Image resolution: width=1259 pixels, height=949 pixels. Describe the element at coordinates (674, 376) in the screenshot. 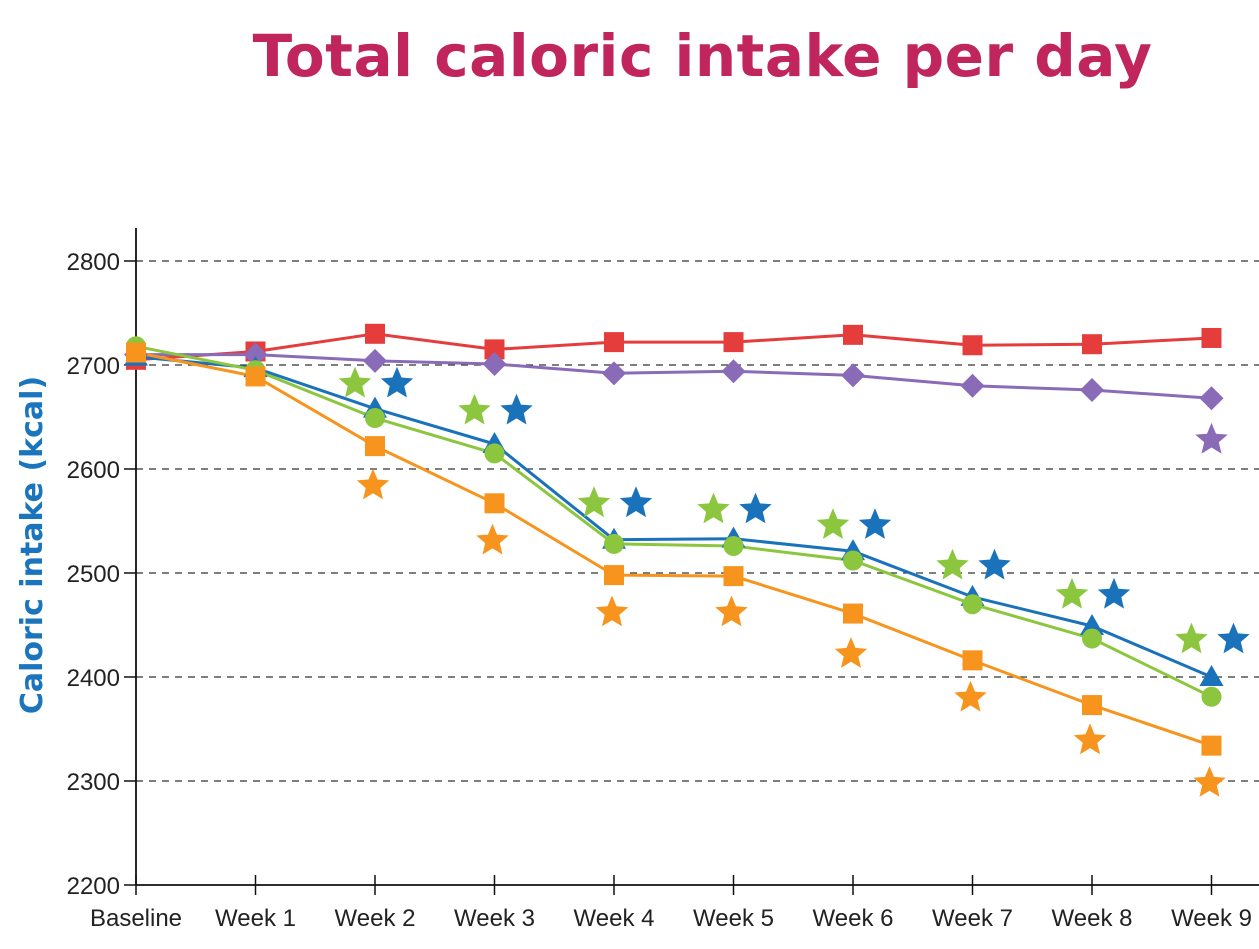

I see `series-line-diamond` at that location.